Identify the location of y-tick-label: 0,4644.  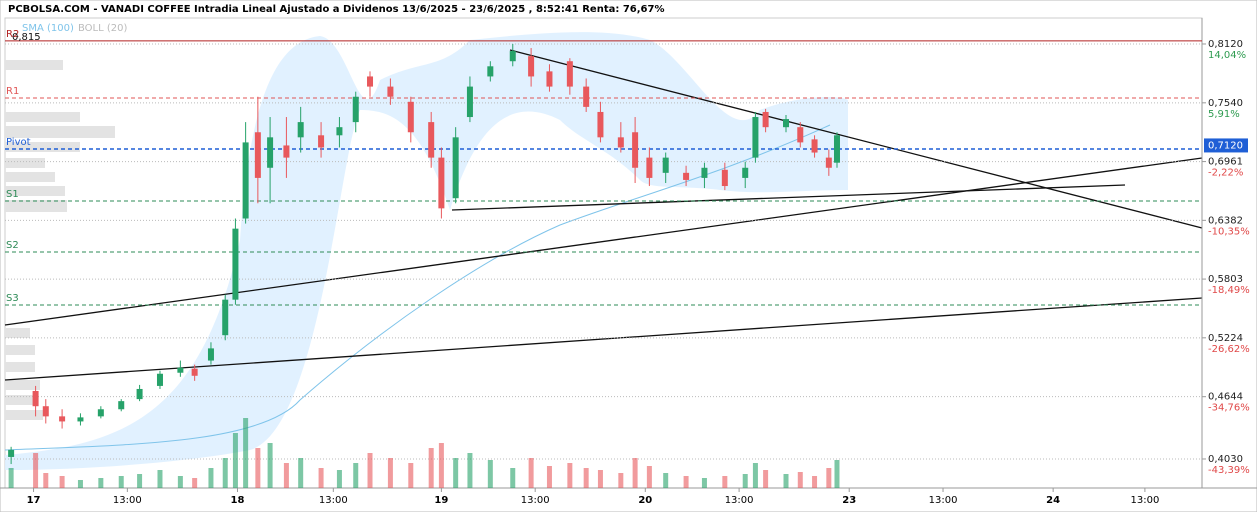
(1225, 397).